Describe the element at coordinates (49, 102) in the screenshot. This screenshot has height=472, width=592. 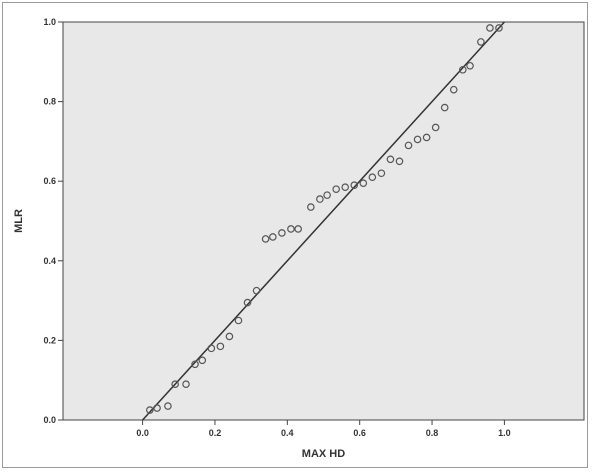
I see `y-tick-label: 0.8` at that location.